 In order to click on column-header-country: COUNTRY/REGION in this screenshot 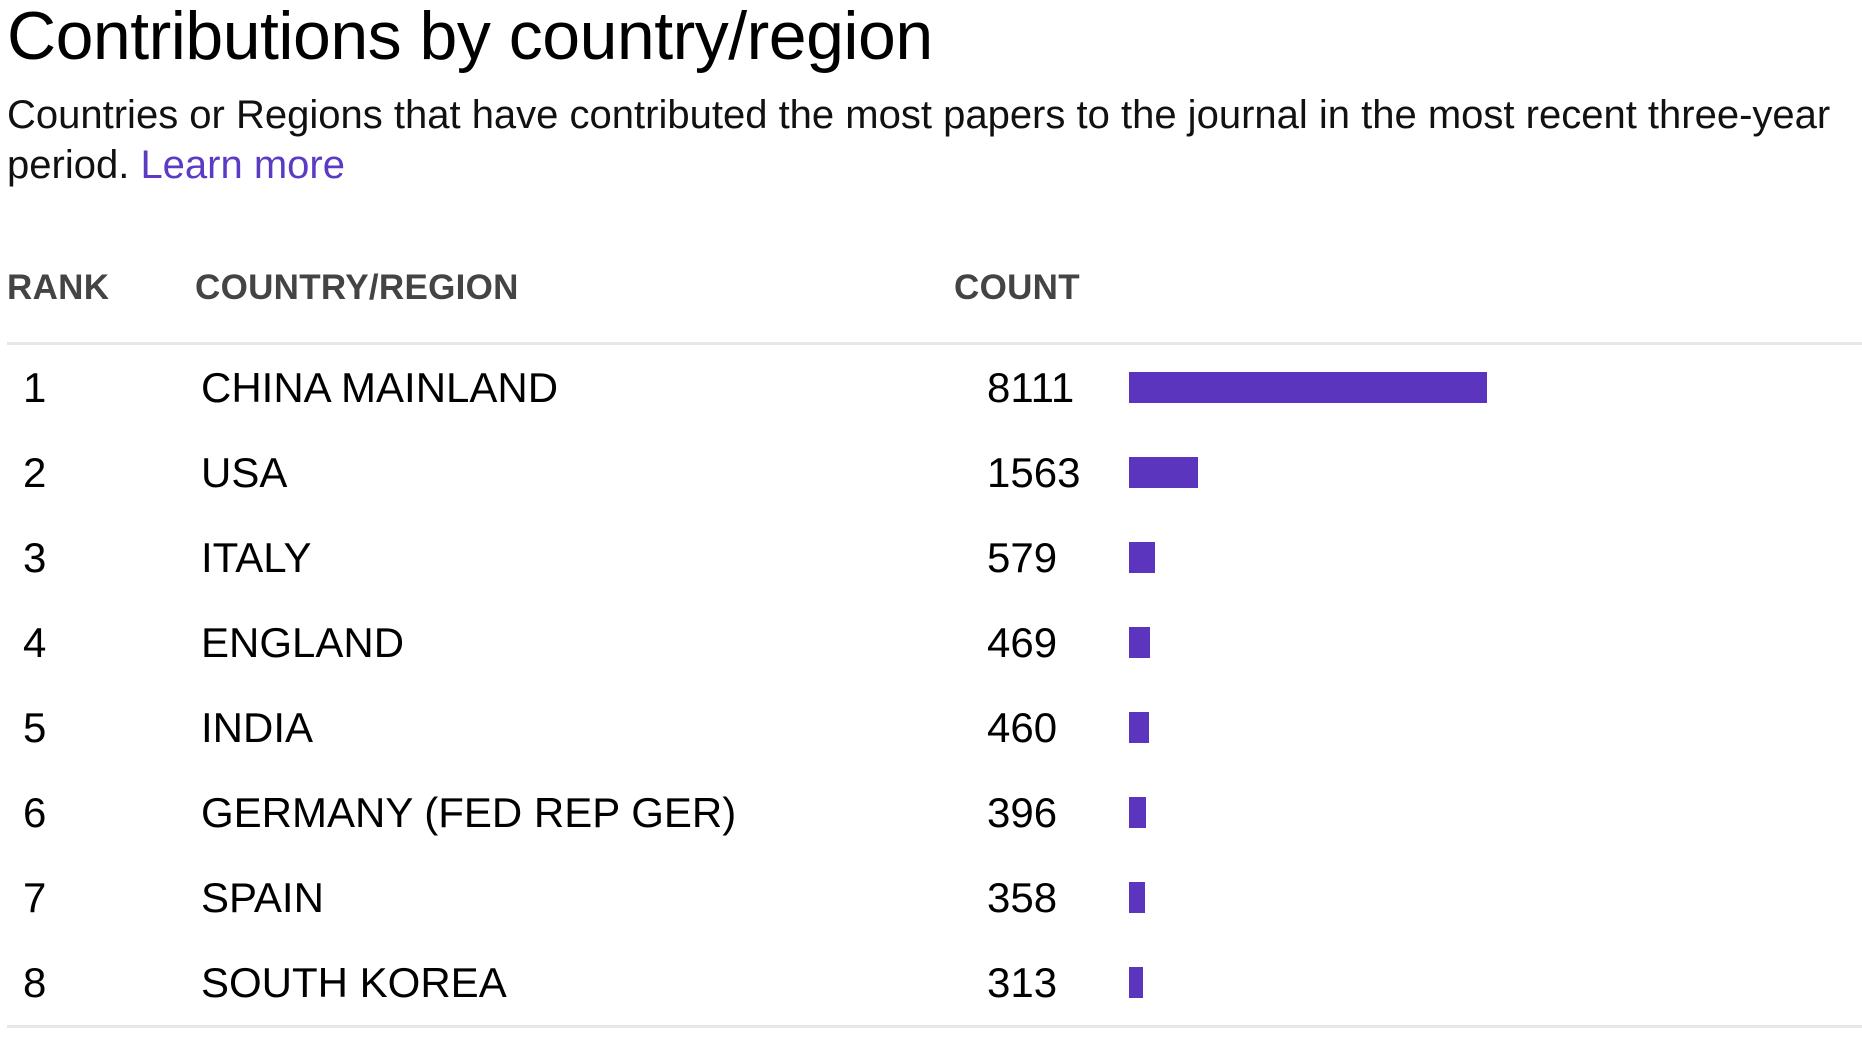, I will do `click(357, 287)`.